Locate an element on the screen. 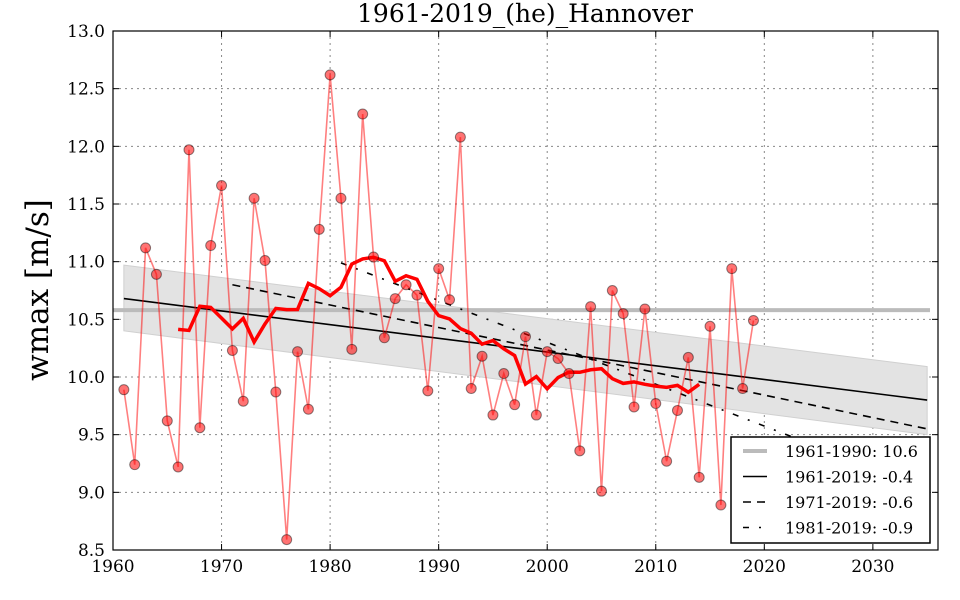 The width and height of the screenshot is (960, 600). running-mean-line is located at coordinates (439, 325).